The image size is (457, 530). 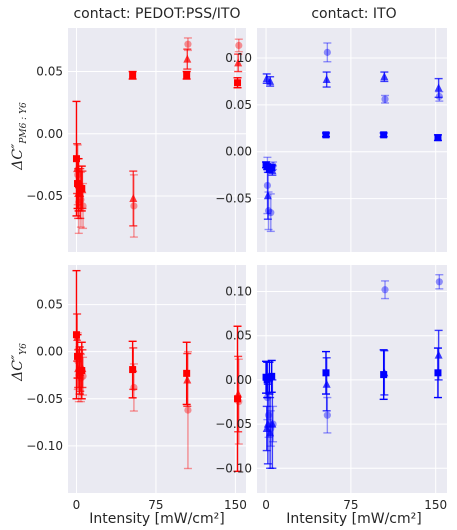 I want to click on series-triangle-top-left, so click(x=158, y=137).